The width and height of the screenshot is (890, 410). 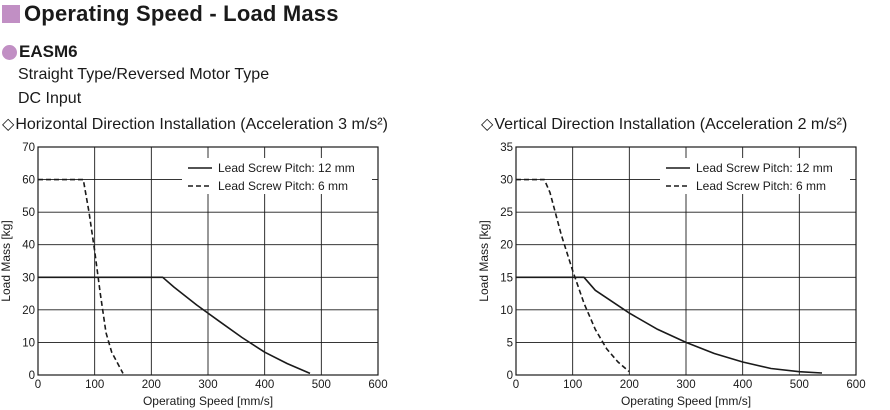 What do you see at coordinates (506, 278) in the screenshot?
I see `y-tick-label: 15` at bounding box center [506, 278].